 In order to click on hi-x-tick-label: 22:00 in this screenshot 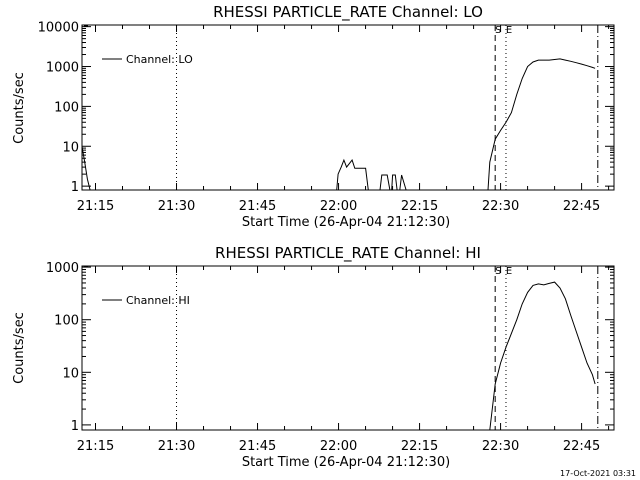, I will do `click(338, 446)`.